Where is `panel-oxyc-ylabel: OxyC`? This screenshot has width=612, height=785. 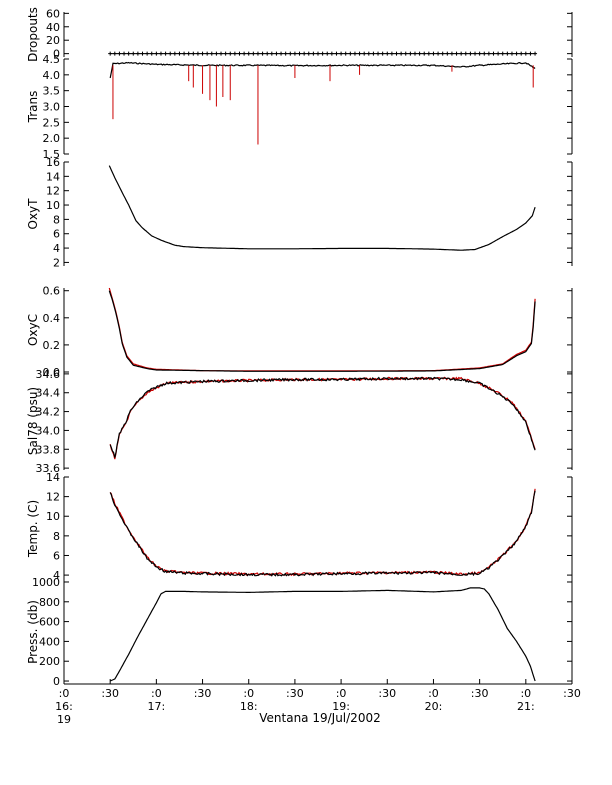 panel-oxyc-ylabel: OxyC is located at coordinates (33, 330).